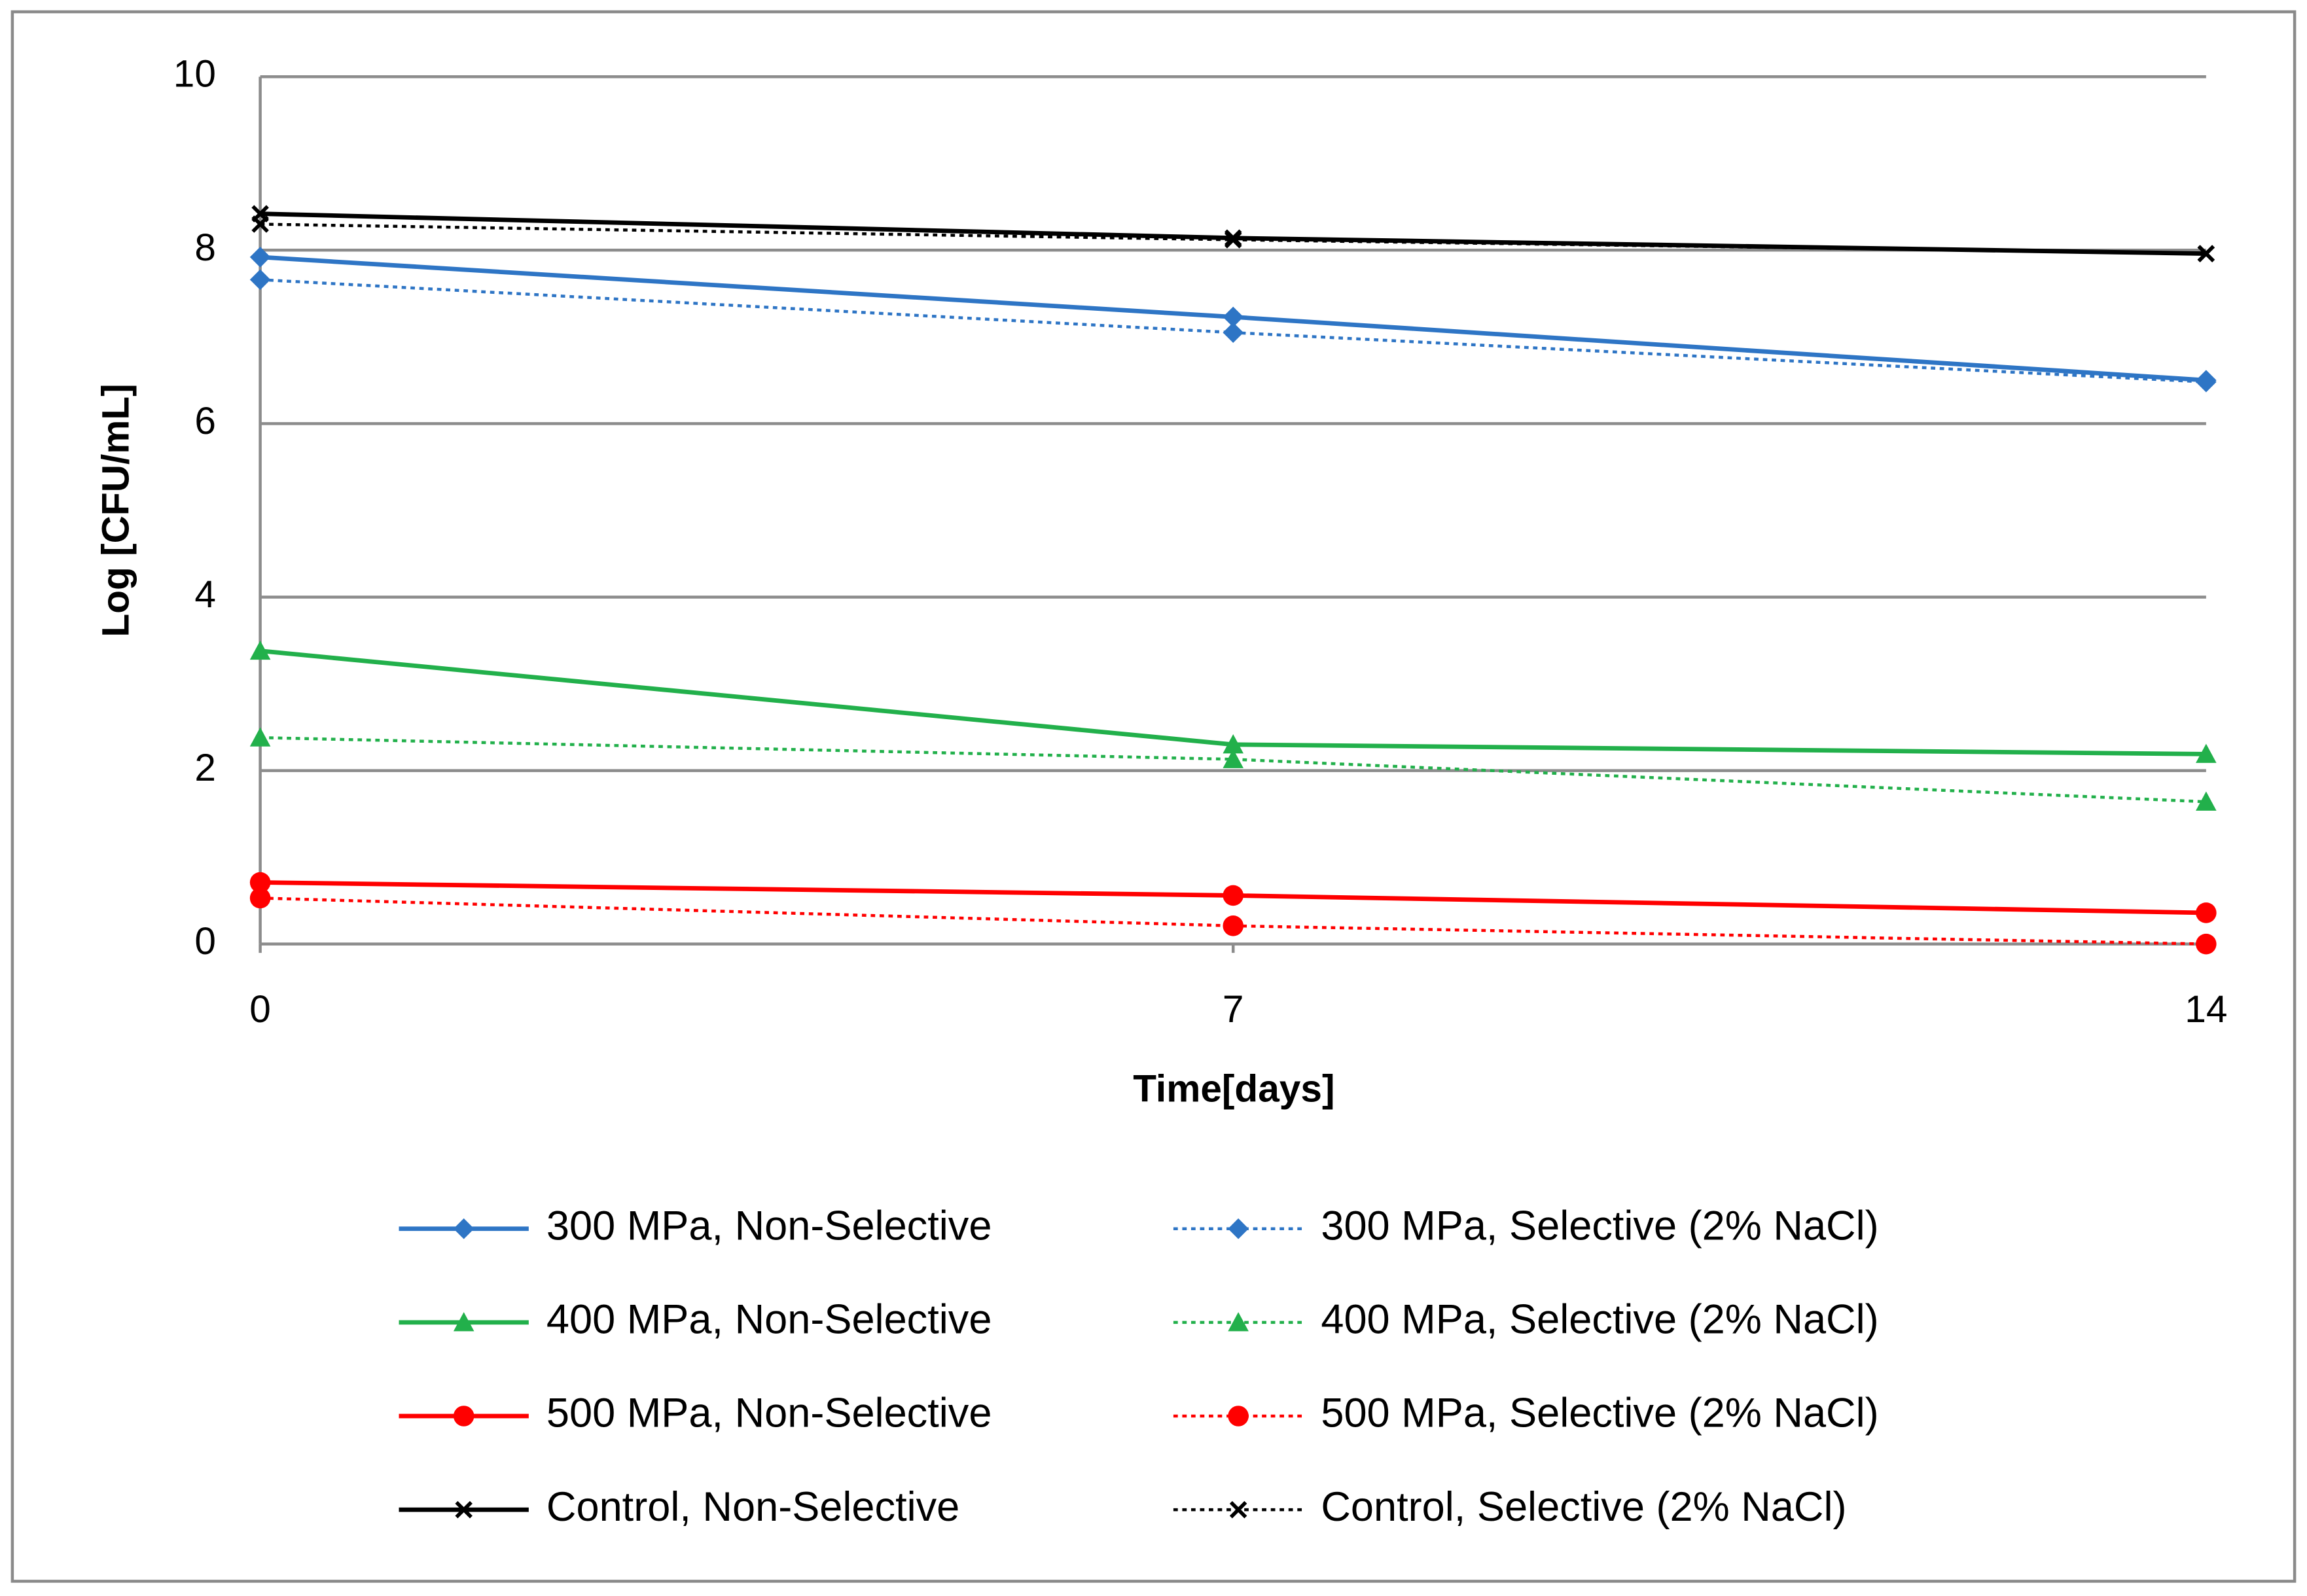 This screenshot has height=1596, width=2307. What do you see at coordinates (194, 74) in the screenshot?
I see `y-tick-label: 10` at bounding box center [194, 74].